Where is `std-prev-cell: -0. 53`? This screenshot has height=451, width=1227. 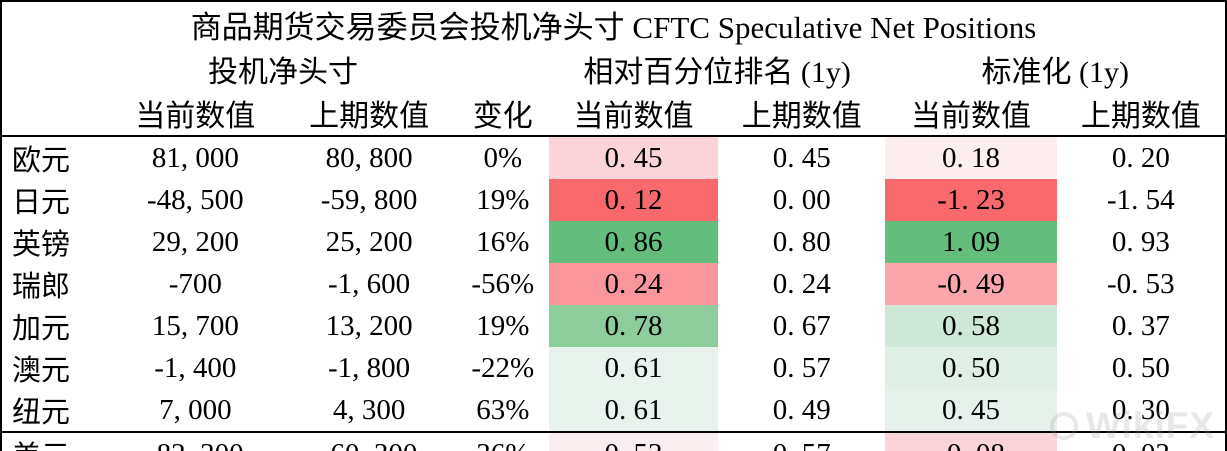
std-prev-cell: -0. 53 is located at coordinates (1141, 283).